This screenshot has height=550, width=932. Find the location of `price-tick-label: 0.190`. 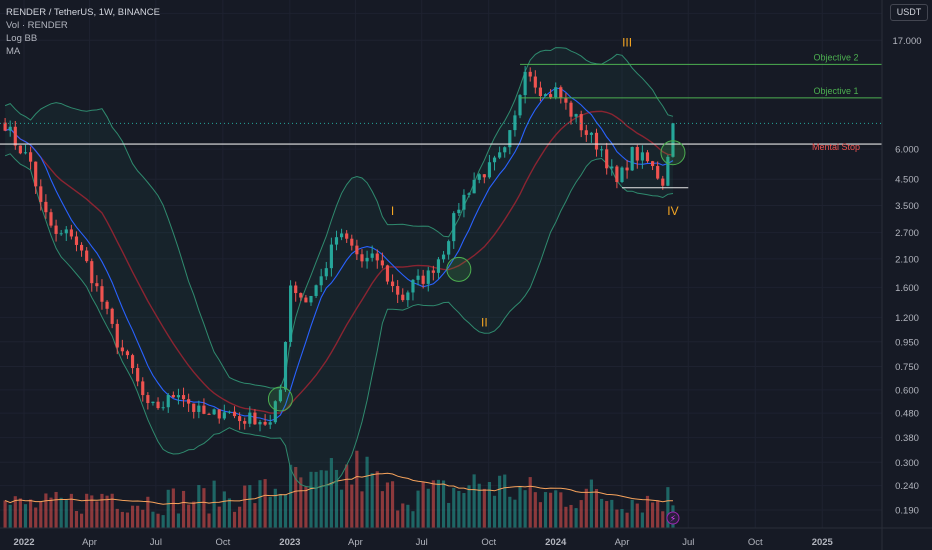

price-tick-label: 0.190 is located at coordinates (907, 511).